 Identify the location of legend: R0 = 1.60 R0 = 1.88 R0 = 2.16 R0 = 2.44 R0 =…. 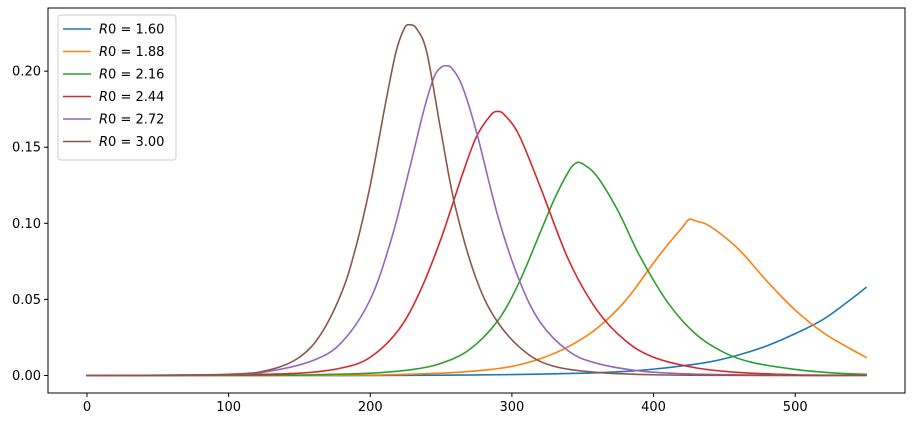
(117, 87).